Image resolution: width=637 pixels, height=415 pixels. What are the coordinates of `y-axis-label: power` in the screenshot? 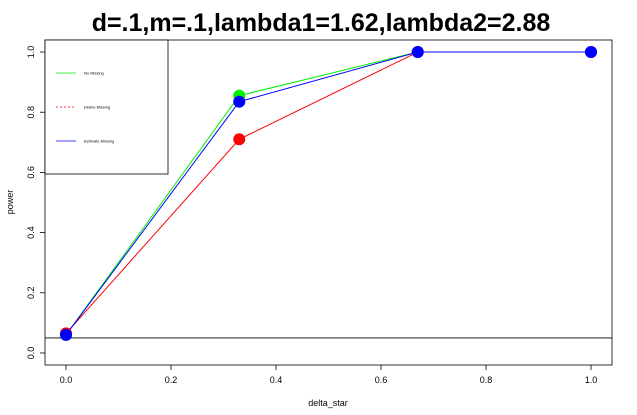 It's located at (10, 202).